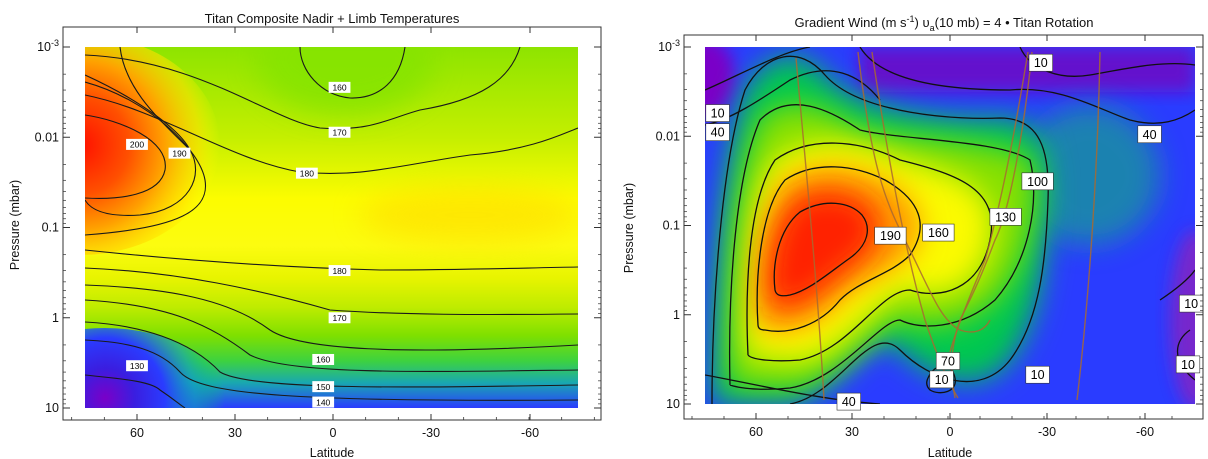 This screenshot has height=459, width=1208. Describe the element at coordinates (339, 271) in the screenshot. I see `contour-label: 180` at that location.